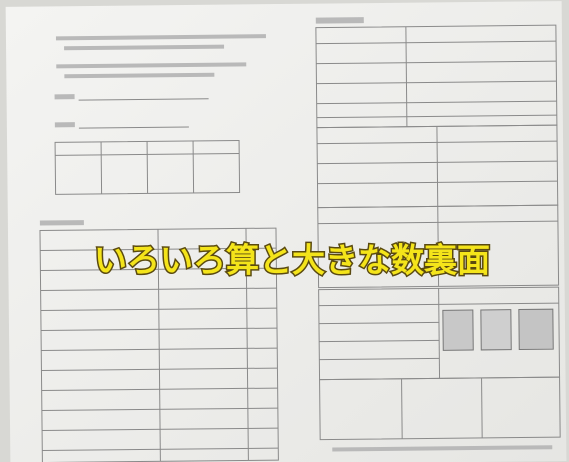 The height and width of the screenshot is (462, 569). Describe the element at coordinates (292, 260) in the screenshot. I see `caption: いろいろ算と大きな数裏面` at that location.